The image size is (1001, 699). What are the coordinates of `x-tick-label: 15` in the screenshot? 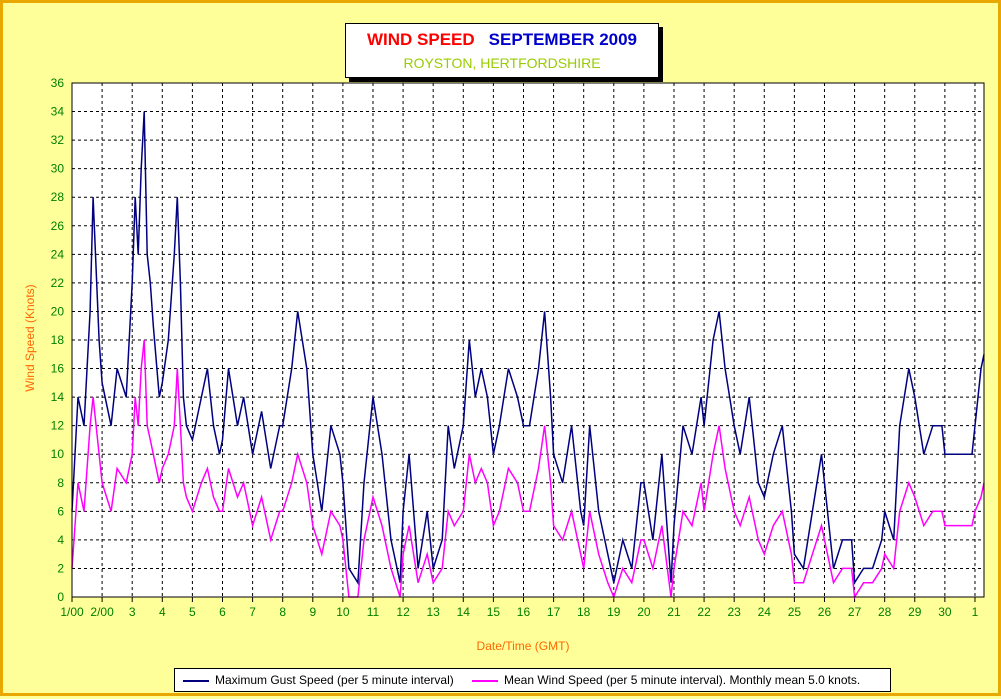 It's located at (494, 612).